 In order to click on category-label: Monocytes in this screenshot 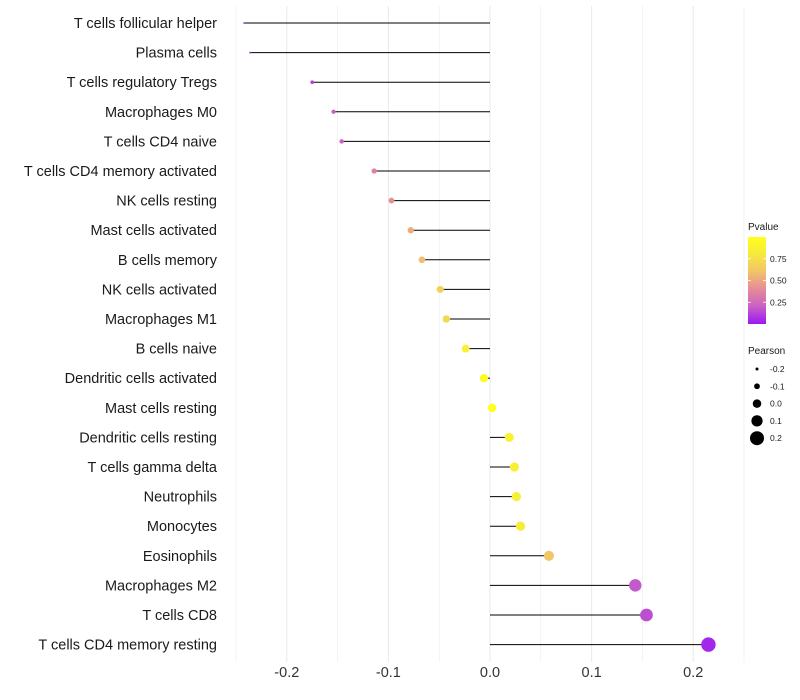, I will do `click(182, 527)`.